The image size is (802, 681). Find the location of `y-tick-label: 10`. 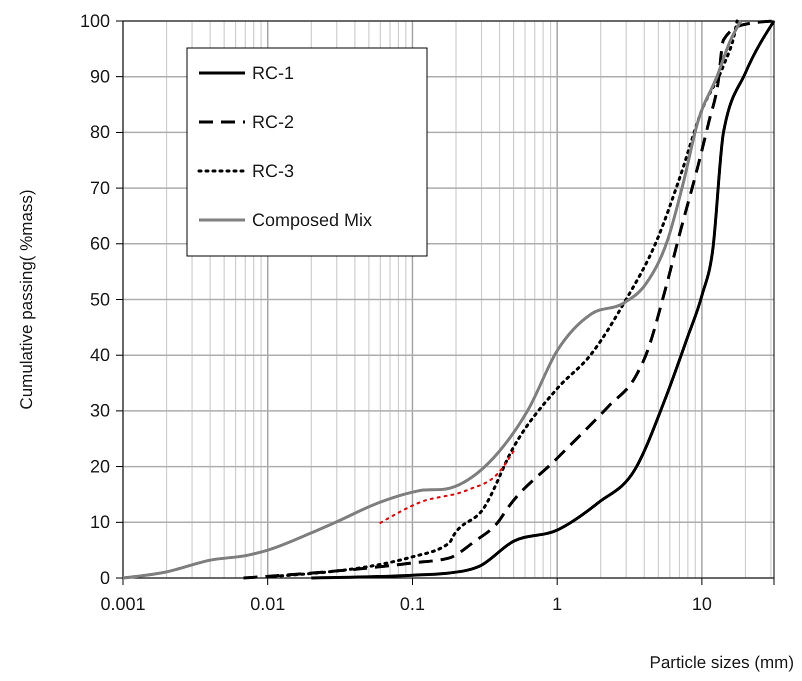

y-tick-label: 10 is located at coordinates (100, 522).